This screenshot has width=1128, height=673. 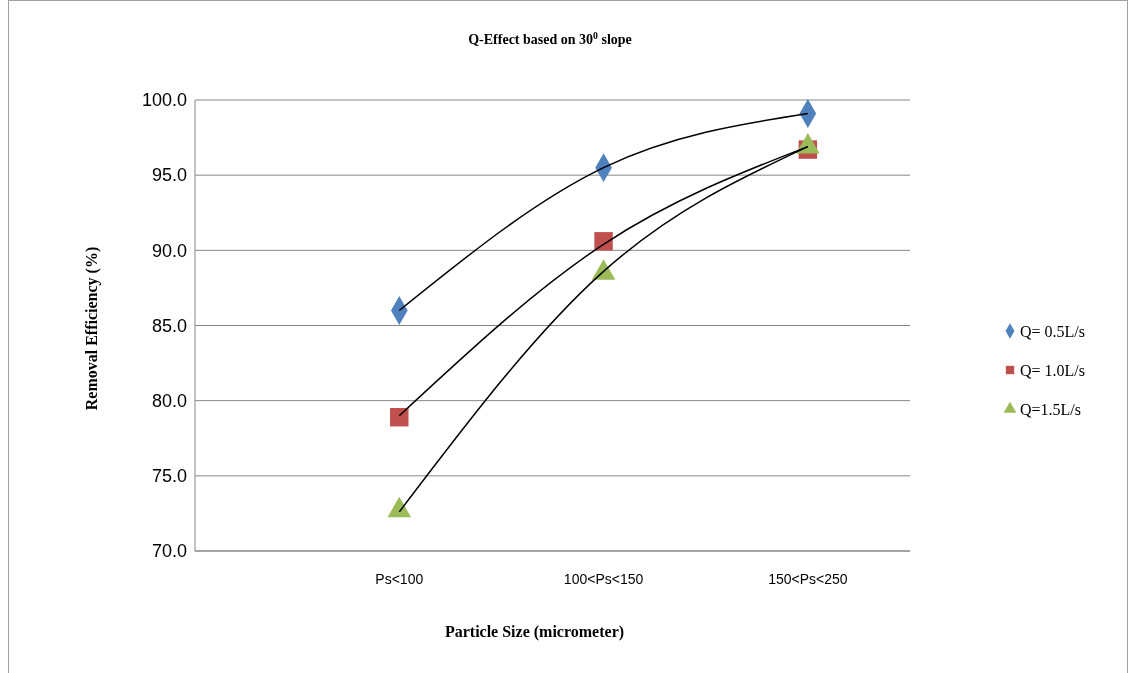 What do you see at coordinates (1053, 331) in the screenshot?
I see `legend-label: Q= 0.5L/s` at bounding box center [1053, 331].